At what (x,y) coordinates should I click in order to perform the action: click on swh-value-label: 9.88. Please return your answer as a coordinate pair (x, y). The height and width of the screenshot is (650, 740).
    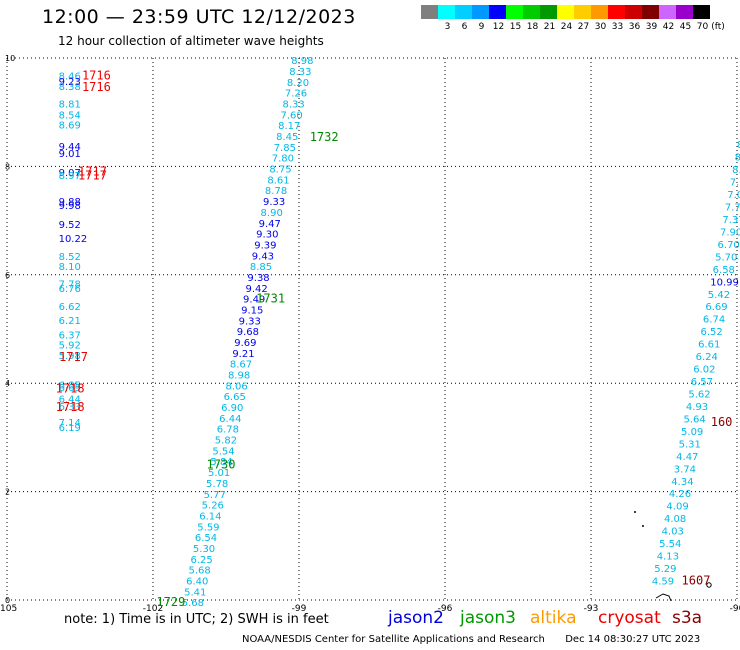
    Looking at the image, I should click on (70, 202).